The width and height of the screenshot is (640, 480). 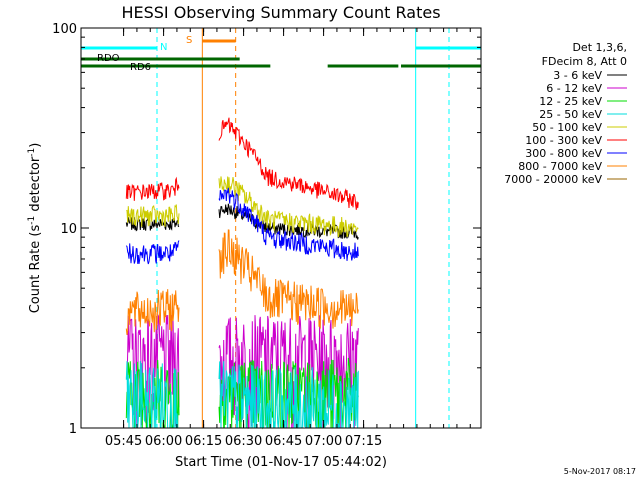 What do you see at coordinates (68, 229) in the screenshot?
I see `y-tick-label: 10` at bounding box center [68, 229].